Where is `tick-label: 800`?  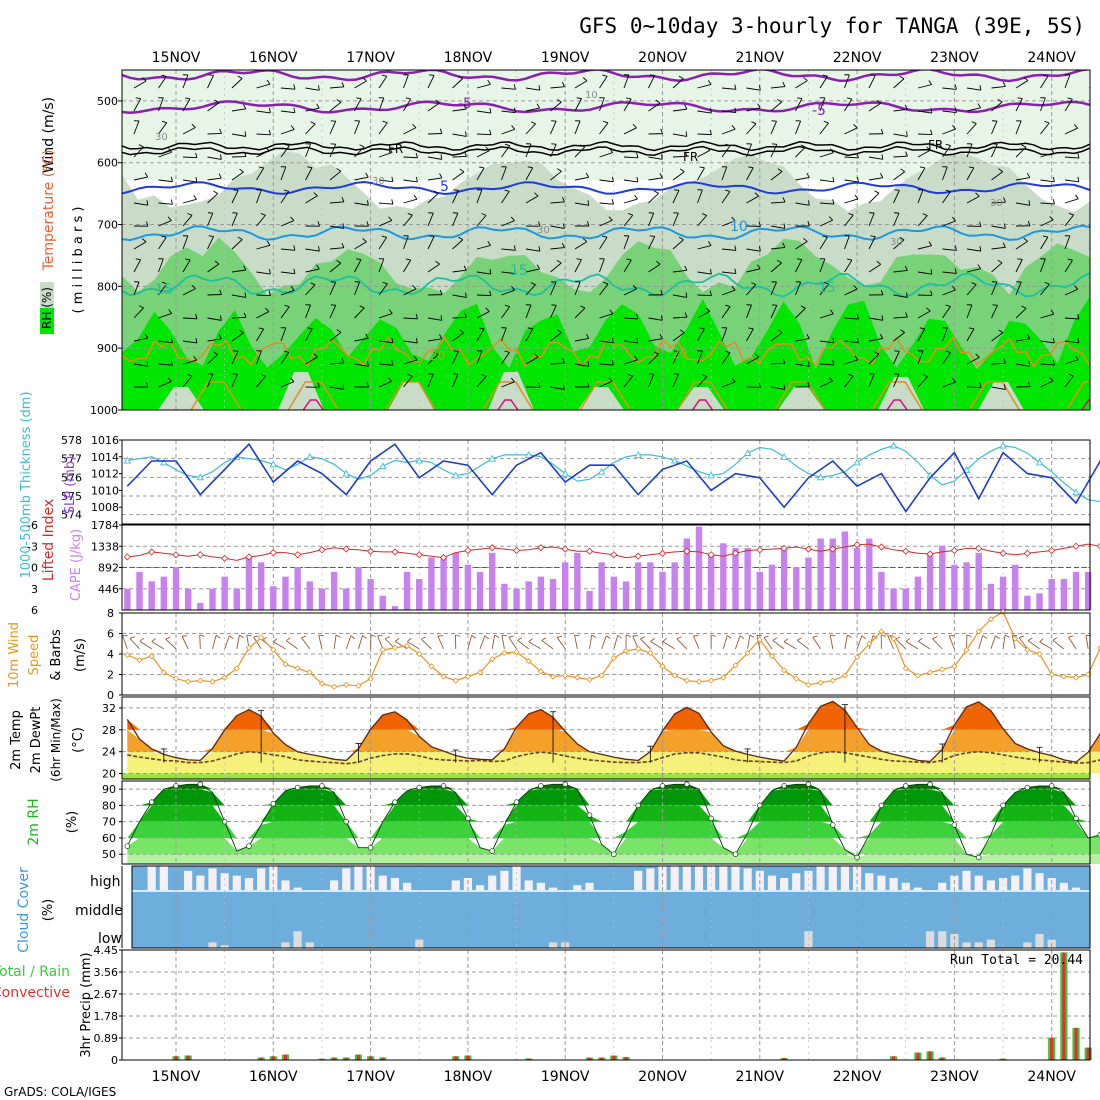
tick-label: 800 is located at coordinates (107, 286).